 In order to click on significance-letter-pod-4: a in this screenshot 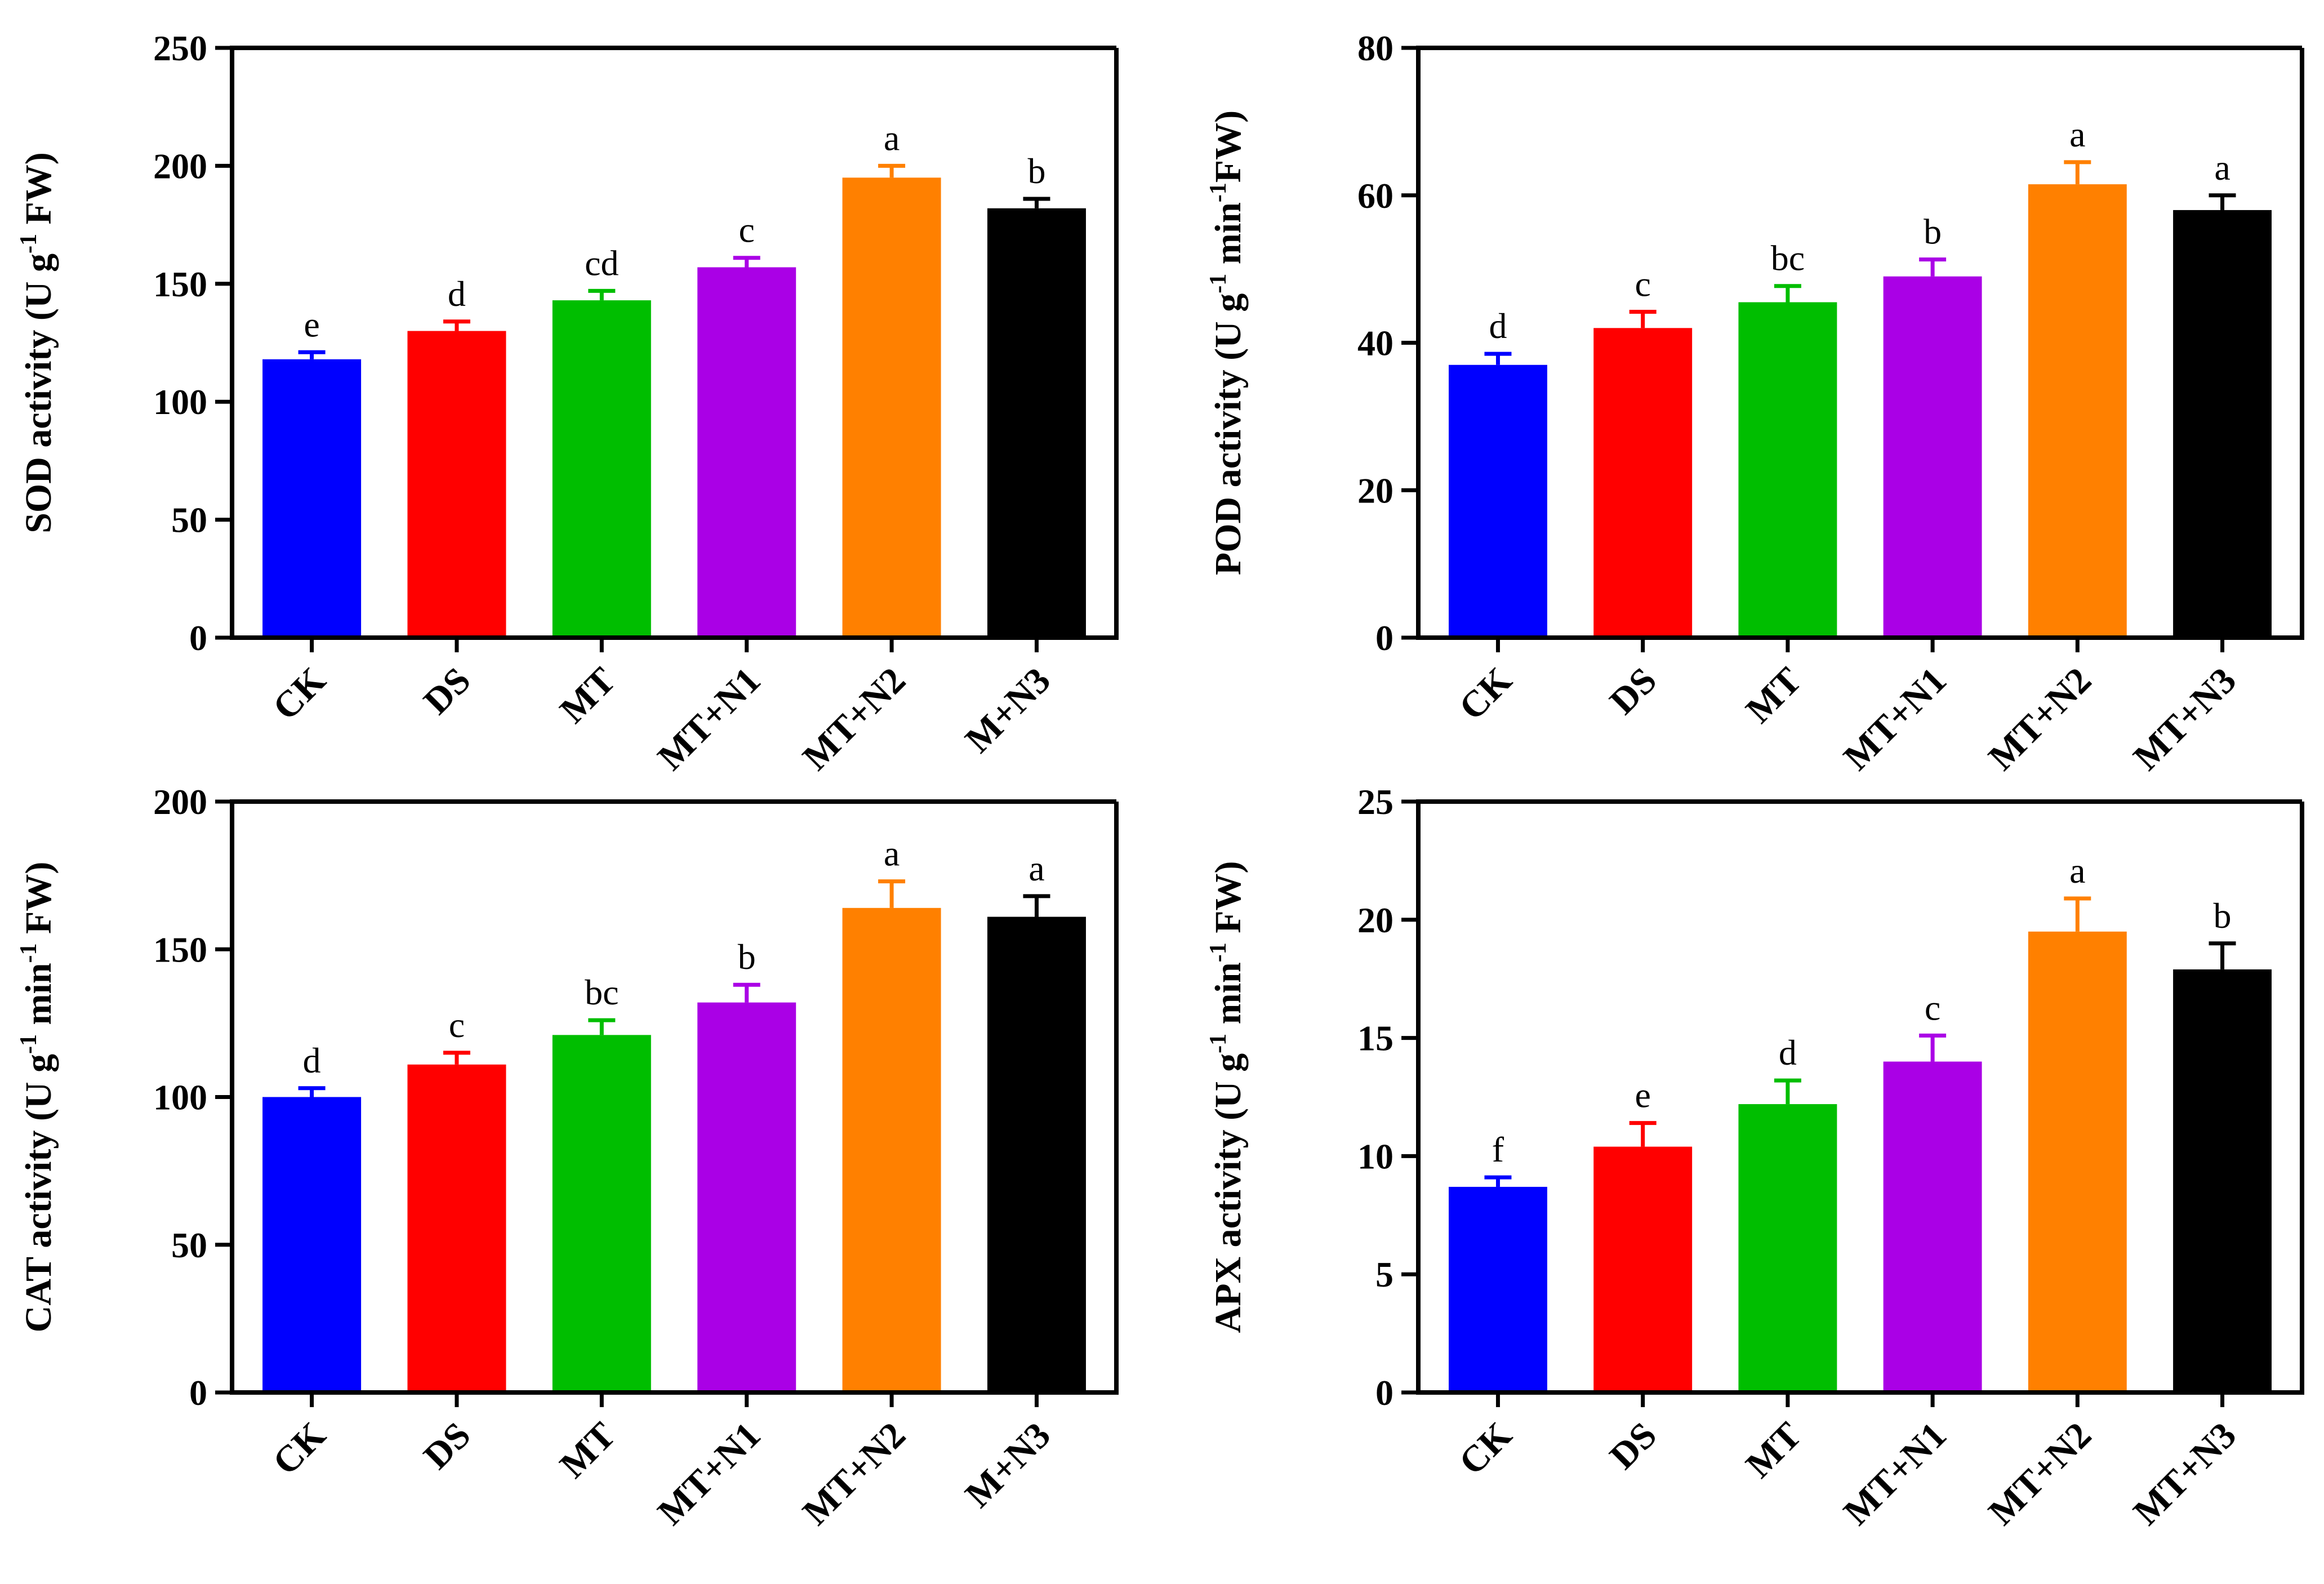, I will do `click(2077, 134)`.